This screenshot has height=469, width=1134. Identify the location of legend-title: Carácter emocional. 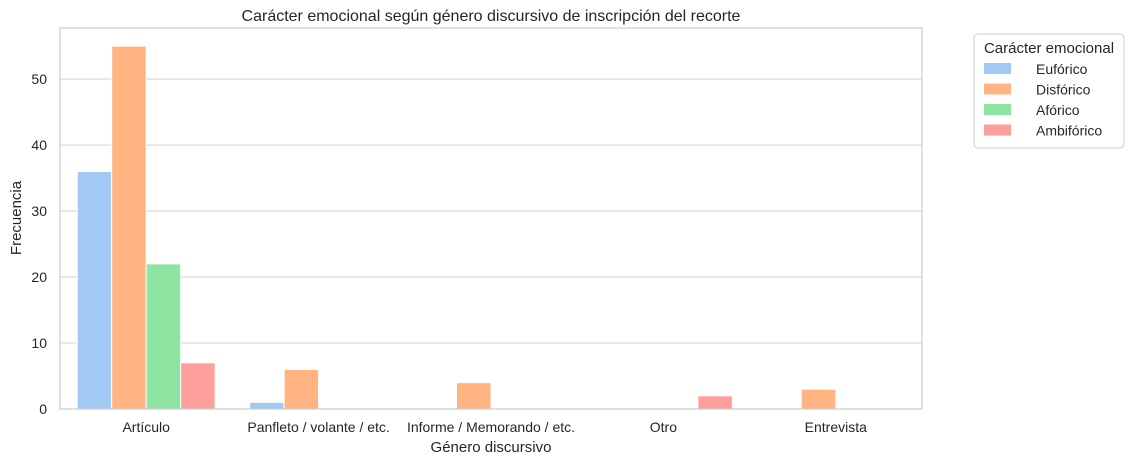
(1049, 48).